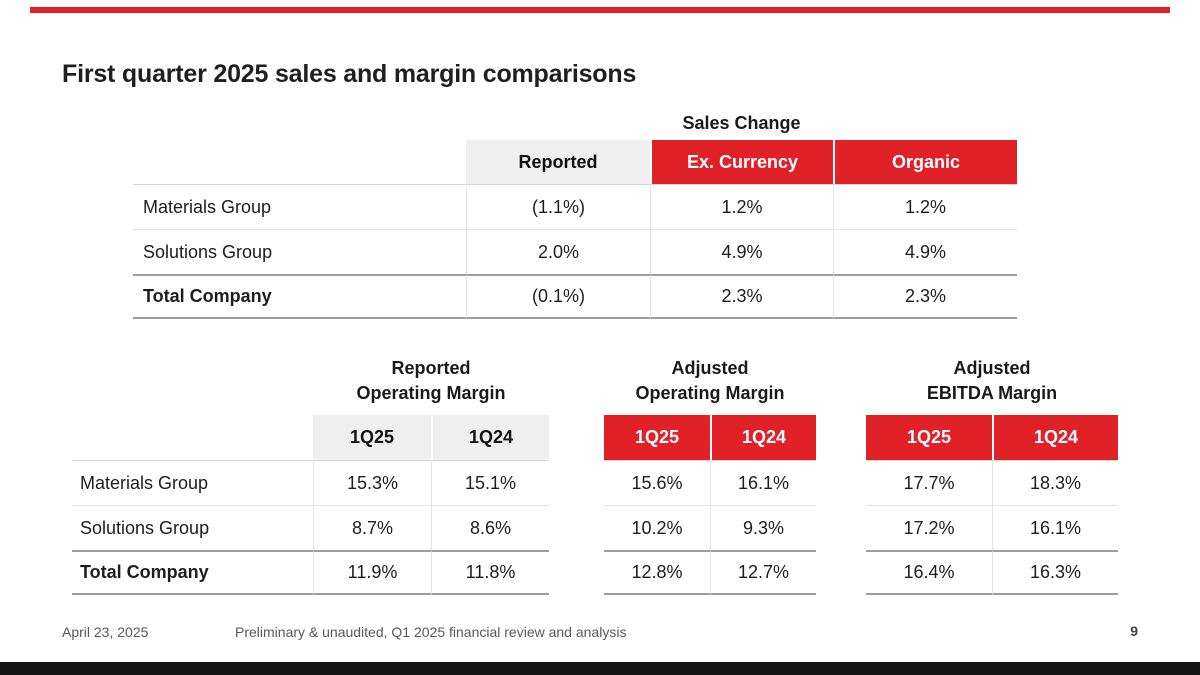 The height and width of the screenshot is (675, 1200). What do you see at coordinates (763, 527) in the screenshot?
I see `table-cell: 9.3%` at bounding box center [763, 527].